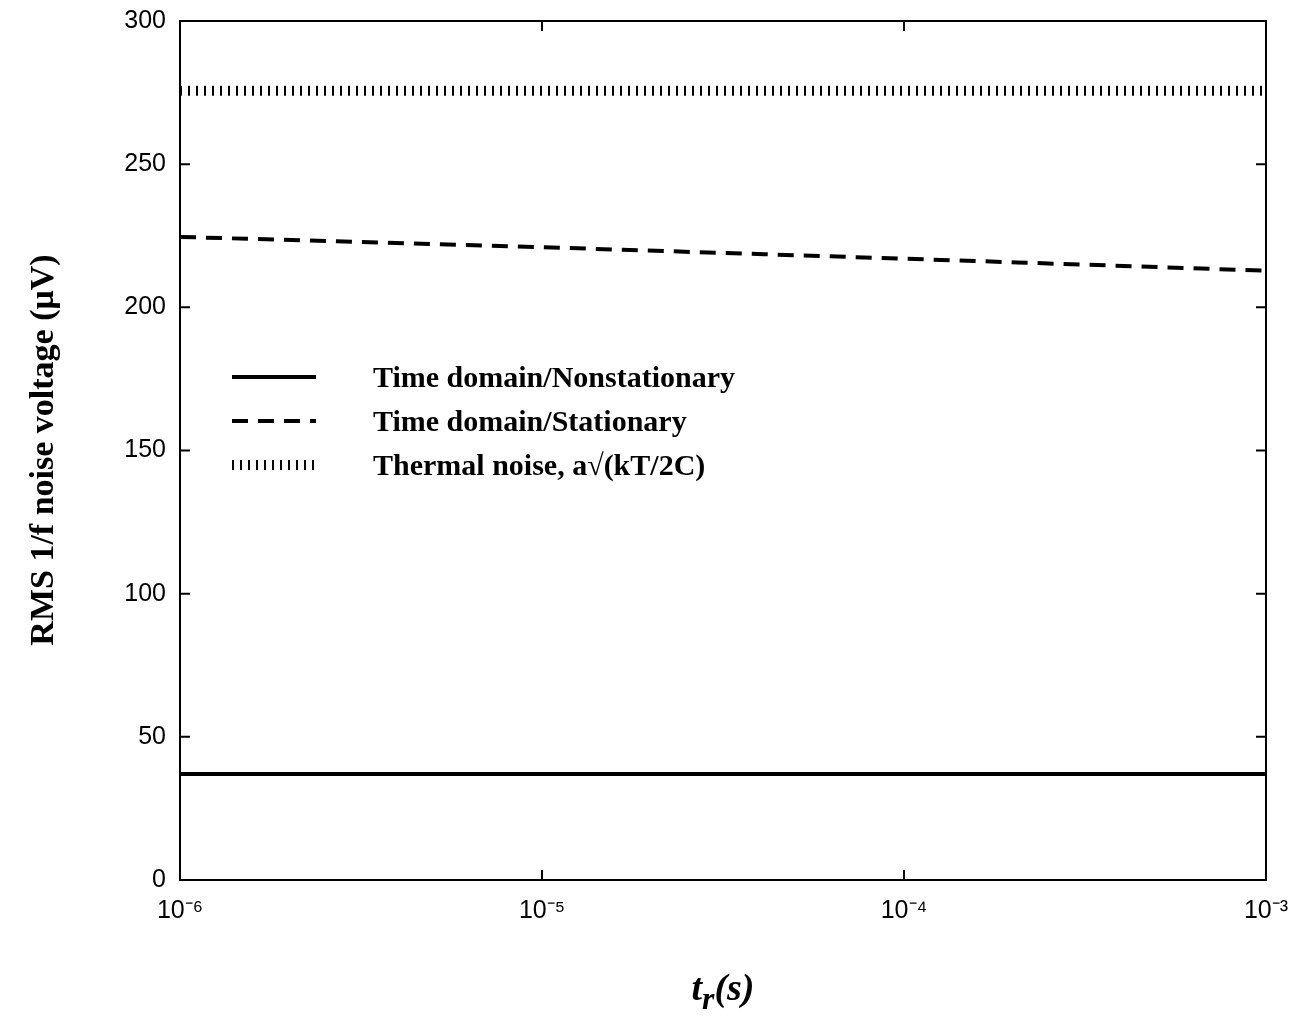 Image resolution: width=1306 pixels, height=1025 pixels. I want to click on x-tick-label: 10⁻⁵, so click(542, 908).